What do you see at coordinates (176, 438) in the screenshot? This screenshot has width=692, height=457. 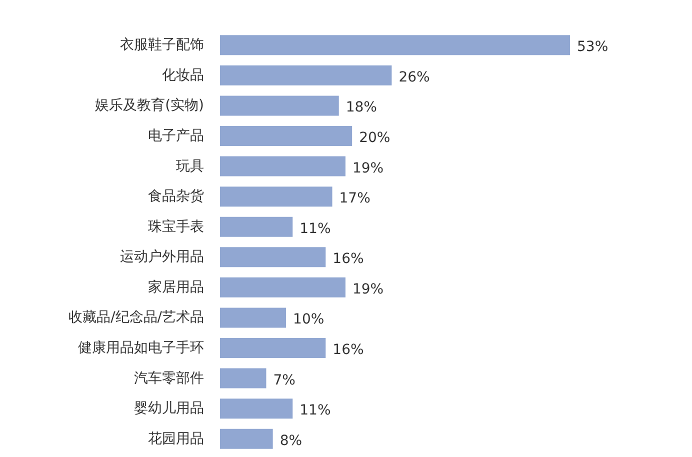 I see `y-tick-label: 花园用品` at bounding box center [176, 438].